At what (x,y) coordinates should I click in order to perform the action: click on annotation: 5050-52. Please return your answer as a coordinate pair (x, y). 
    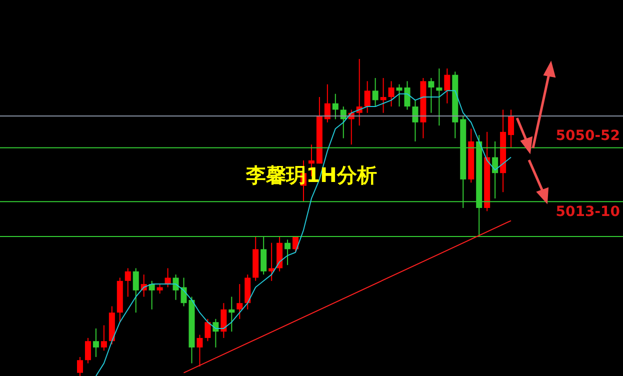
    Looking at the image, I should click on (588, 136).